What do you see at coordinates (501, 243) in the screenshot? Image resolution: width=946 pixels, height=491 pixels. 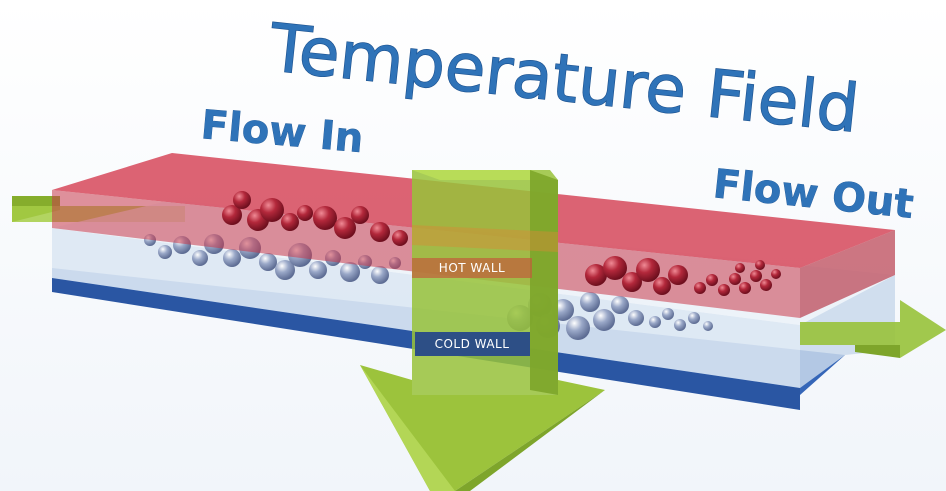 I see `hot-bubbles` at bounding box center [501, 243].